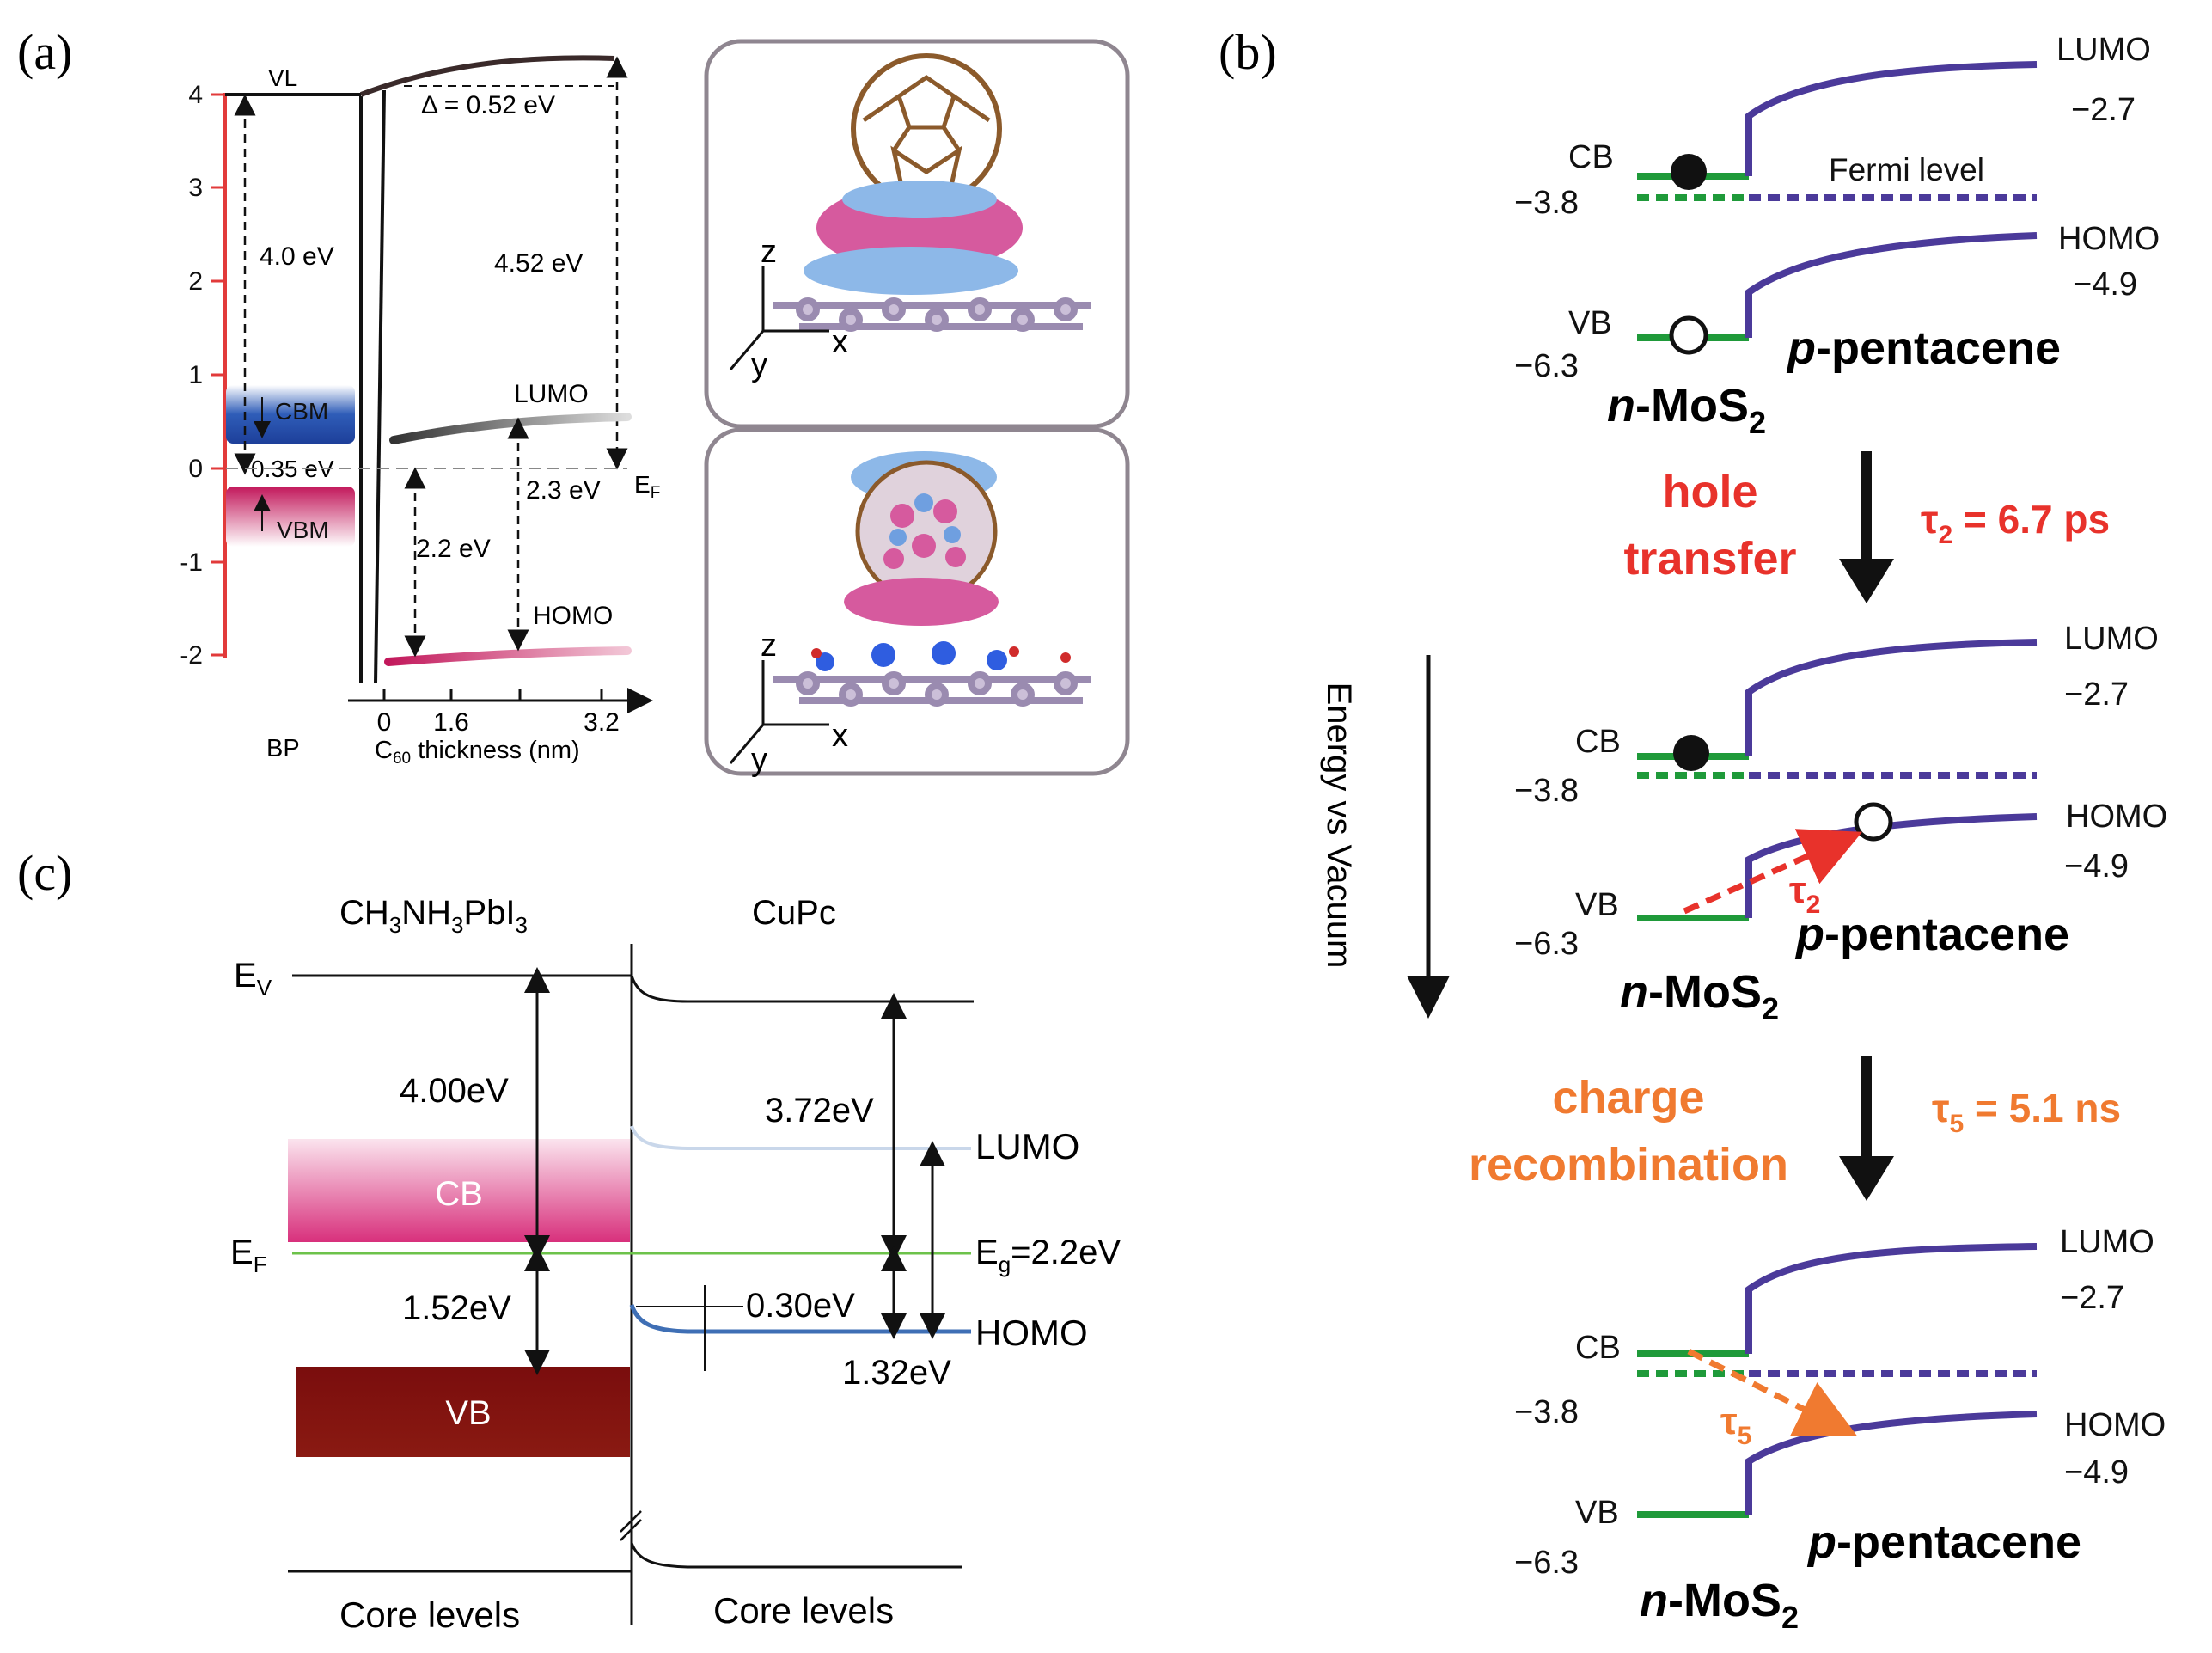 The image size is (2212, 1653). I want to click on bp-label: BP, so click(283, 748).